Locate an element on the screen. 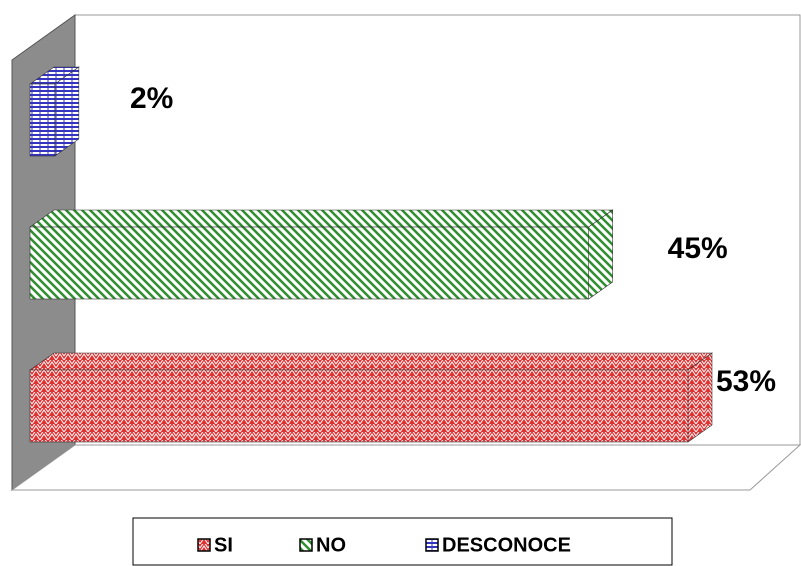 This screenshot has width=801, height=566. legend-label: DESCONOCE is located at coordinates (506, 545).